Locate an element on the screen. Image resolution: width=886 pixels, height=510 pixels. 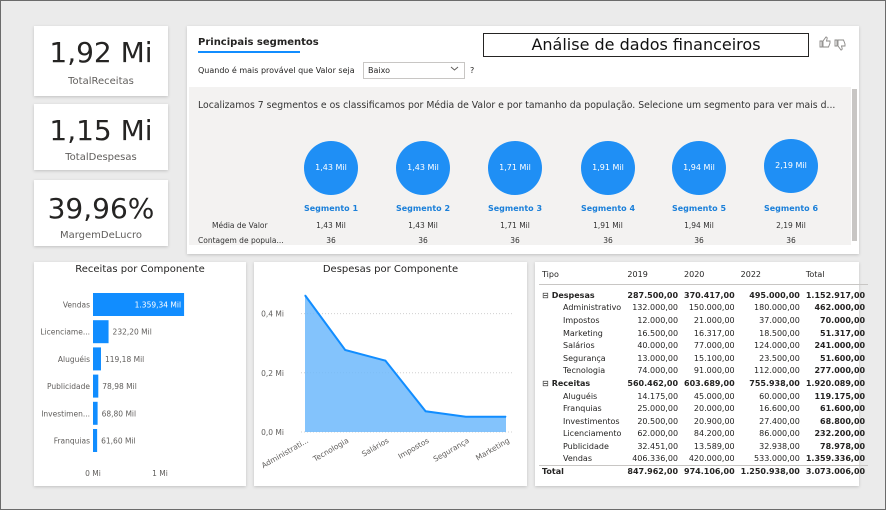
kpi-value: 39,96% is located at coordinates (101, 208).